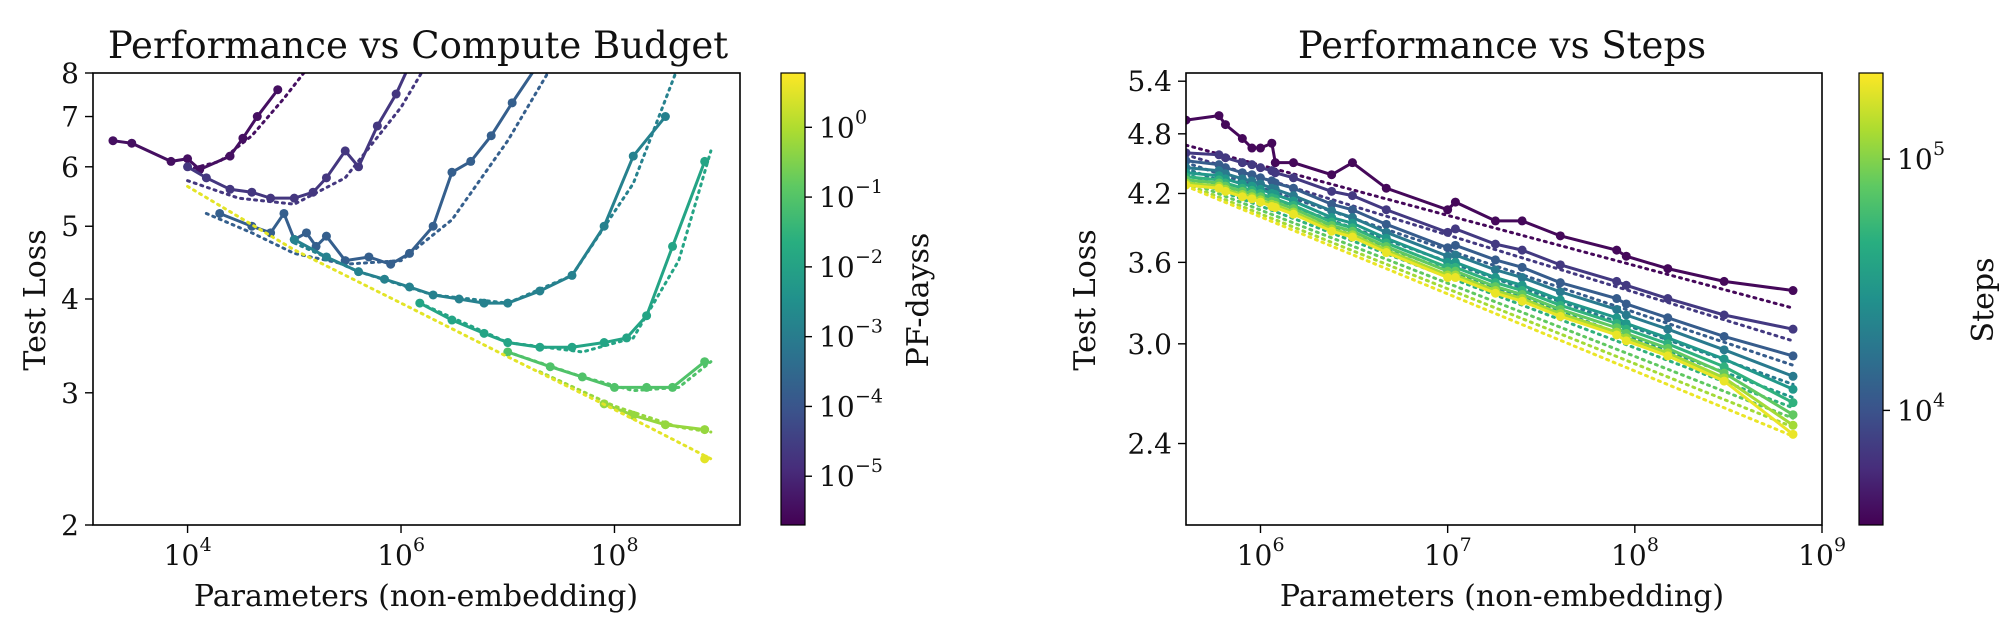 The height and width of the screenshot is (642, 2008). Describe the element at coordinates (418, 45) in the screenshot. I see `chart1-title: Performance vs Compute Budget` at that location.